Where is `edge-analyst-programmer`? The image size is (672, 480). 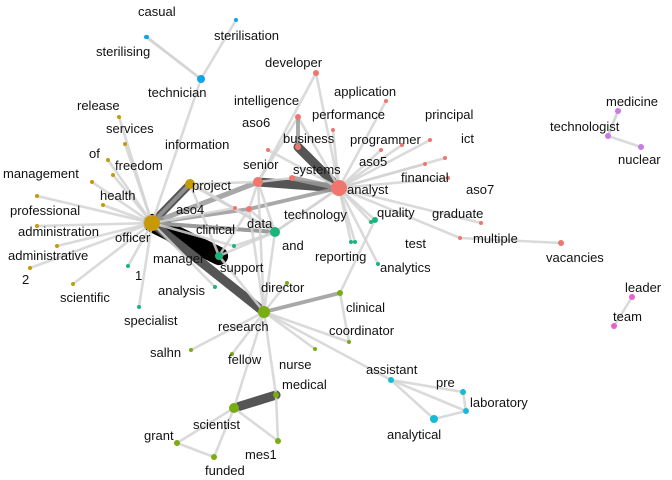
edge-analyst-programmer is located at coordinates (370, 166).